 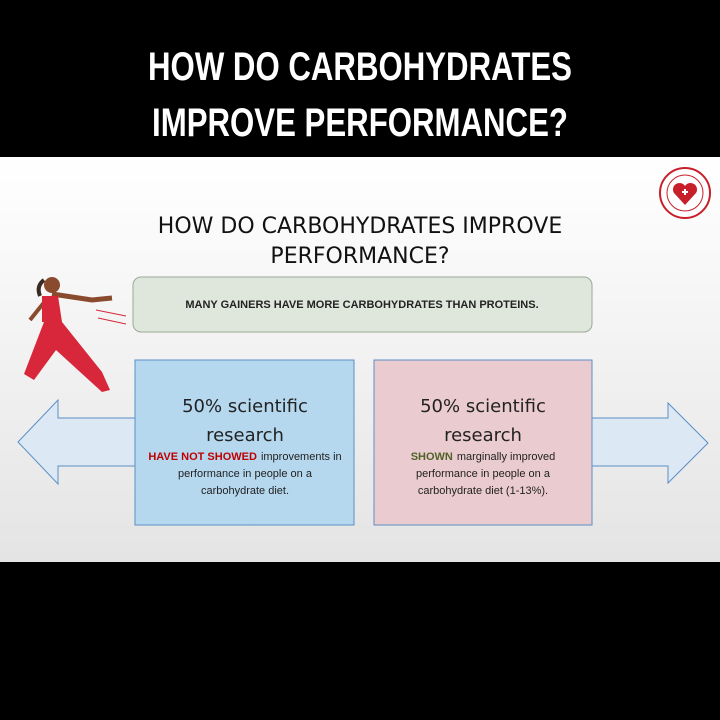 I want to click on box-text: HAVE NOT SHOWED improvements in, so click(x=244, y=457).